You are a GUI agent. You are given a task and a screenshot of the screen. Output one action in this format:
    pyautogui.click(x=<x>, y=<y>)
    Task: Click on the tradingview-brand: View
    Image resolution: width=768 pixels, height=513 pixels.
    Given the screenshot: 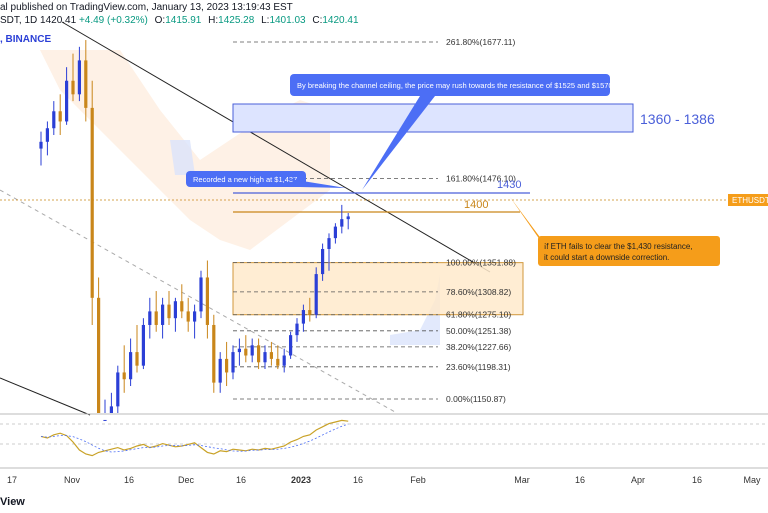 What is the action you would take?
    pyautogui.click(x=12, y=502)
    